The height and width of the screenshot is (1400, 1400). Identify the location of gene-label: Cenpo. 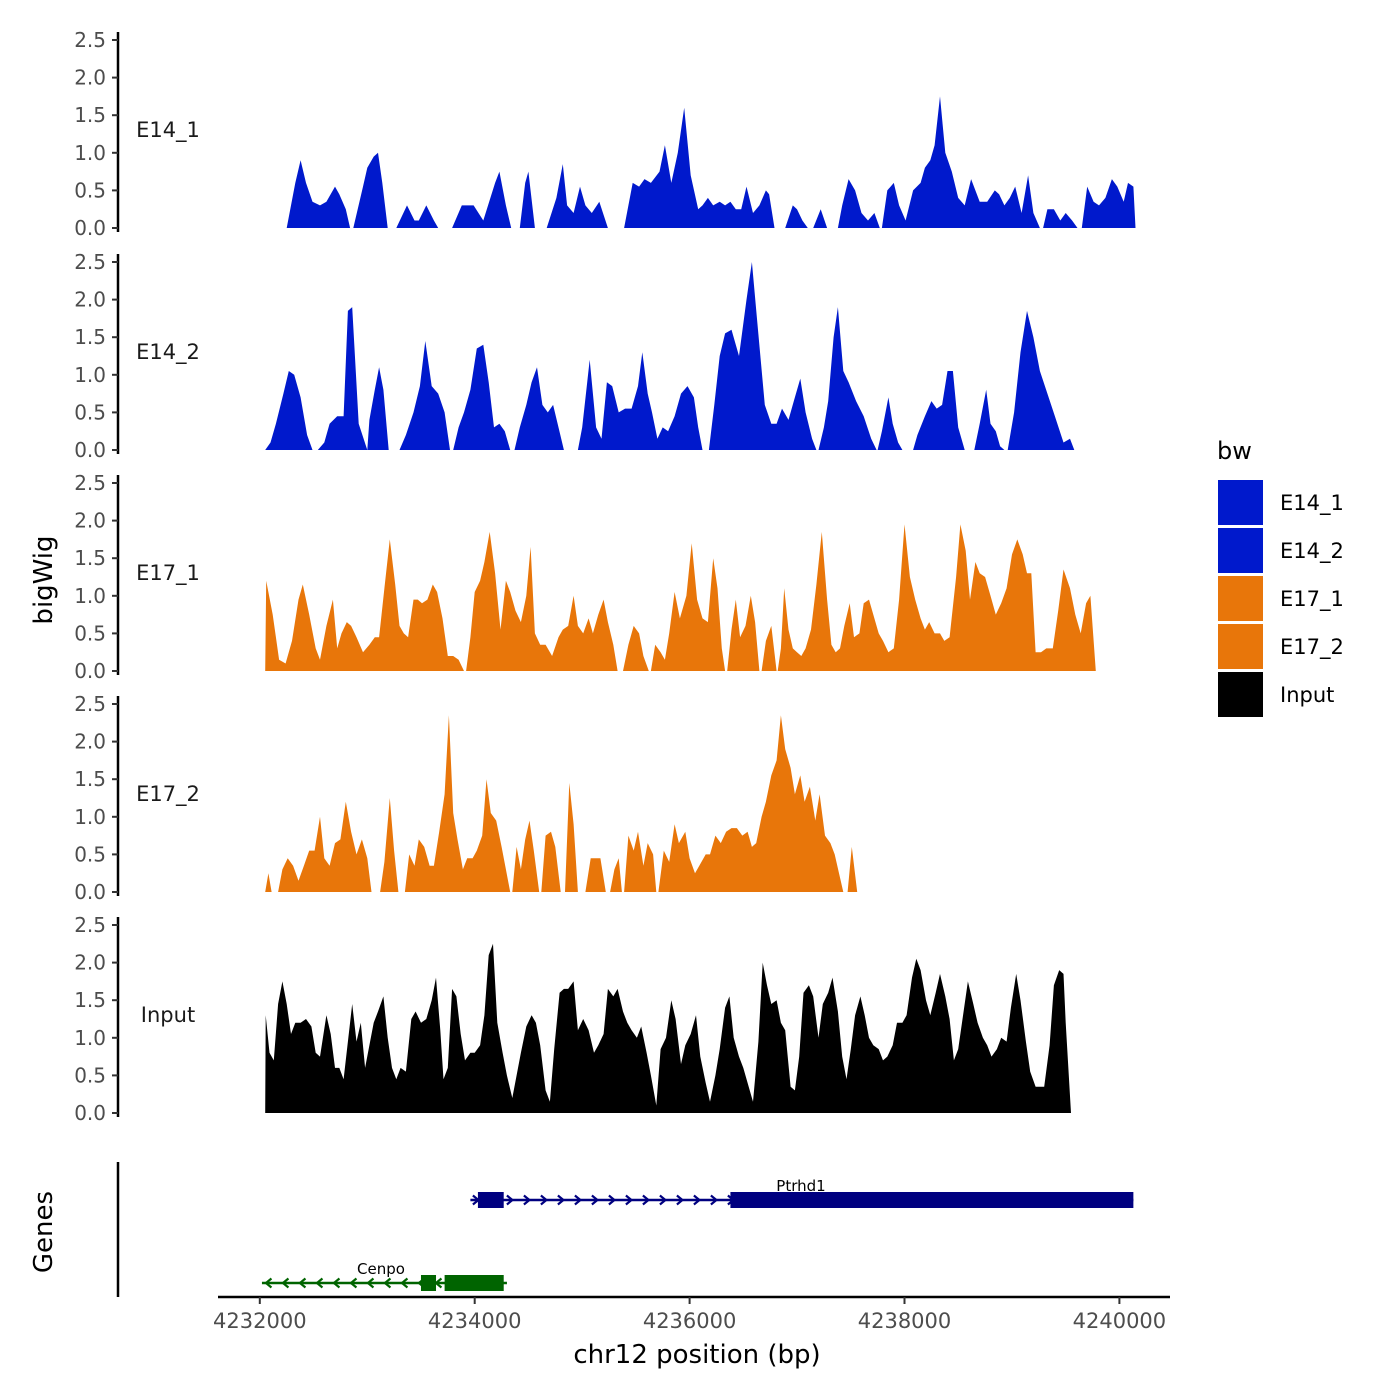
(381, 1269).